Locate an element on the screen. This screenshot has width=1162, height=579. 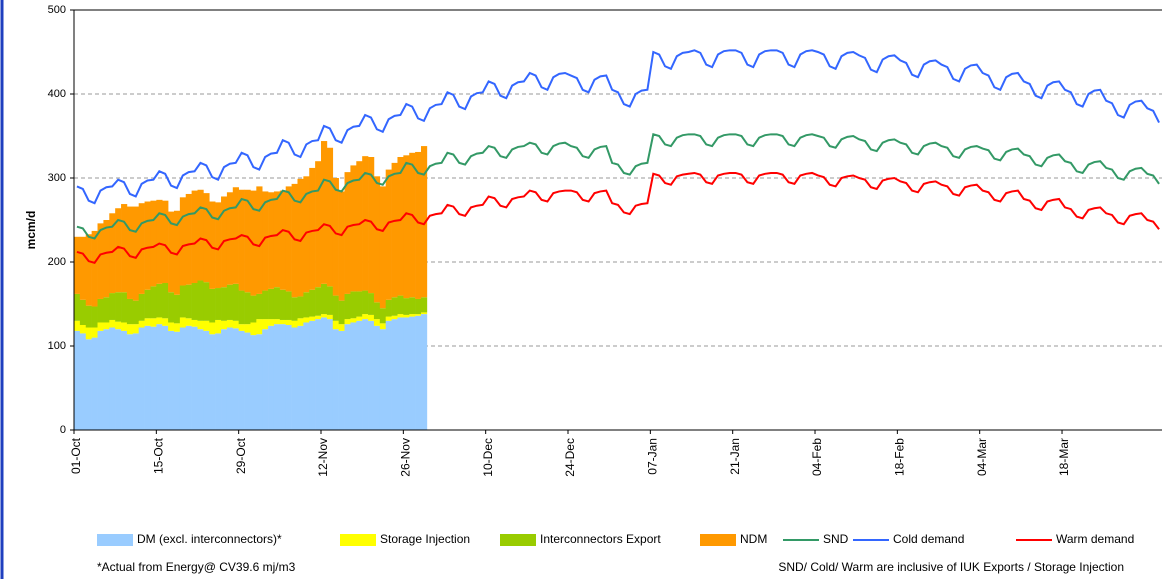
x-tick-label: 07-Jan is located at coordinates (652, 456).